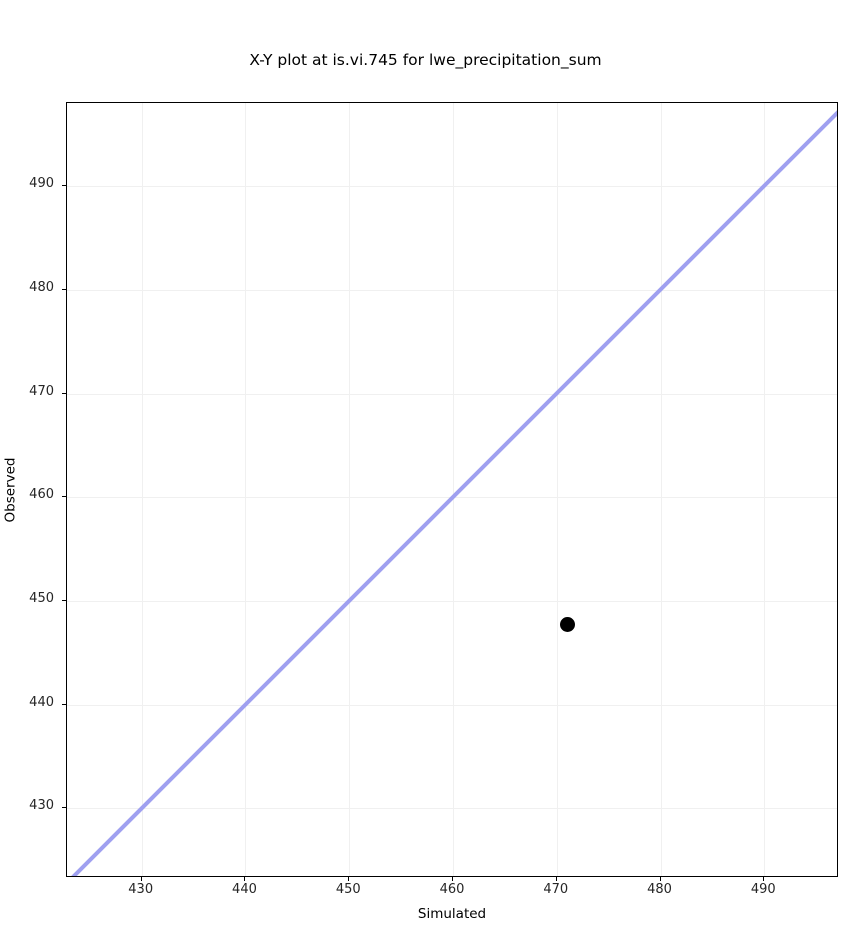  What do you see at coordinates (556, 889) in the screenshot?
I see `x-axis-tick-label: 470` at bounding box center [556, 889].